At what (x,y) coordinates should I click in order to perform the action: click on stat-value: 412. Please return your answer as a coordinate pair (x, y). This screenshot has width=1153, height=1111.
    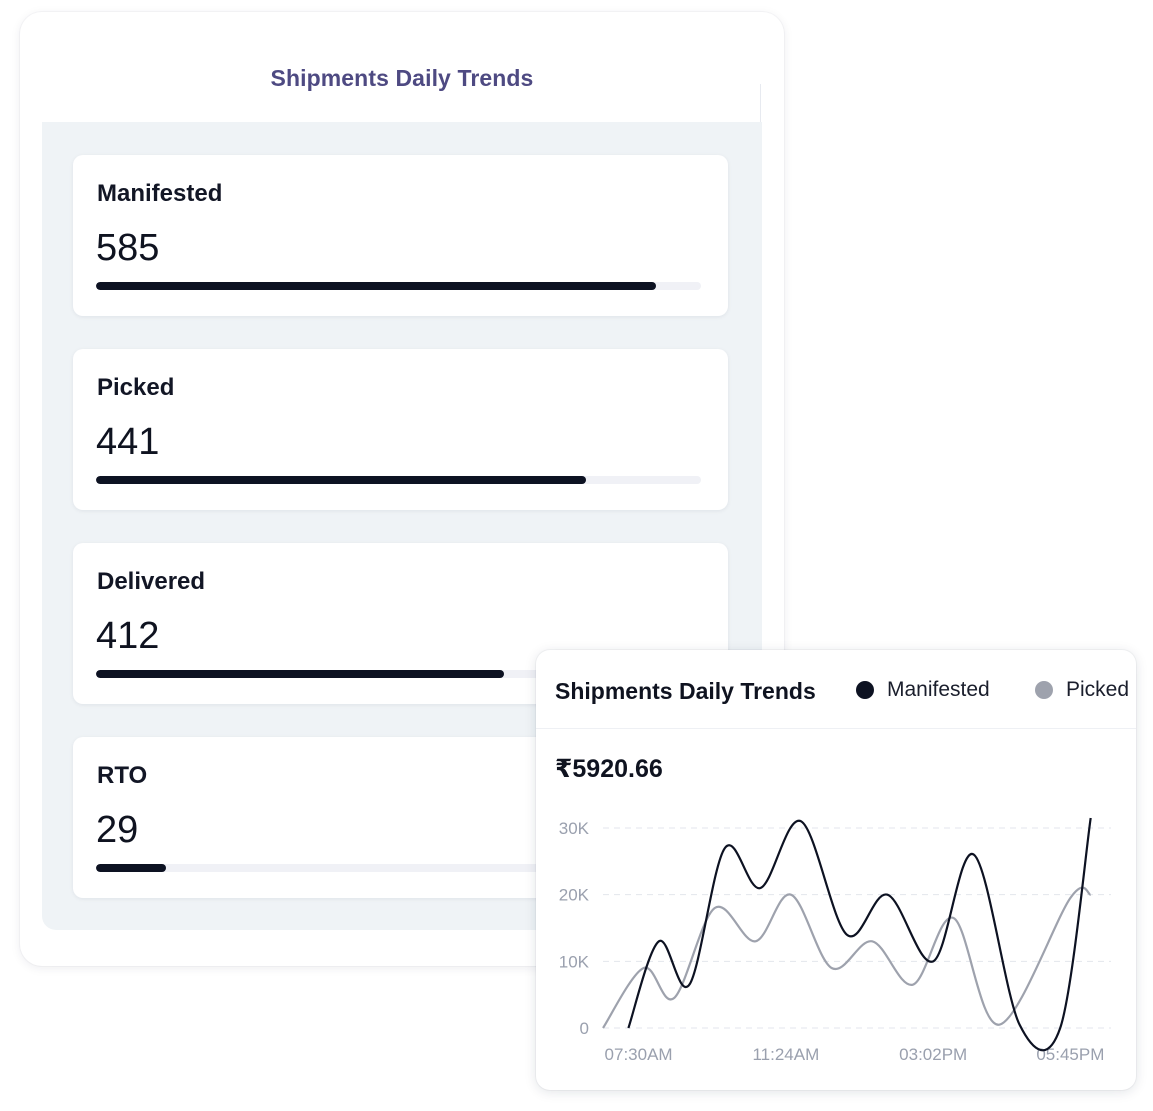
    Looking at the image, I should click on (128, 636).